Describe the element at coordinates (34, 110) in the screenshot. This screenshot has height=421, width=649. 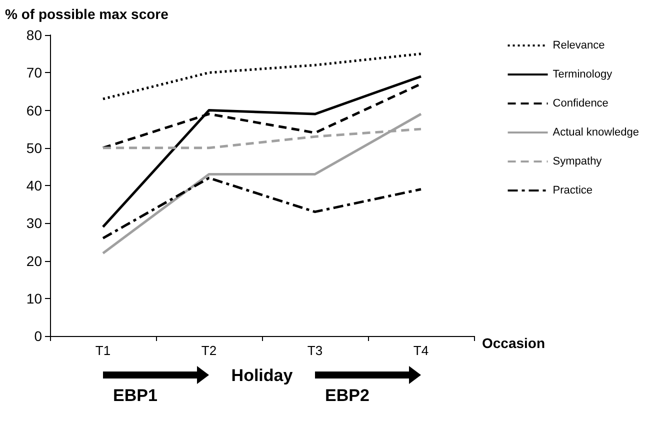
I see `y-tick-label: 60` at that location.